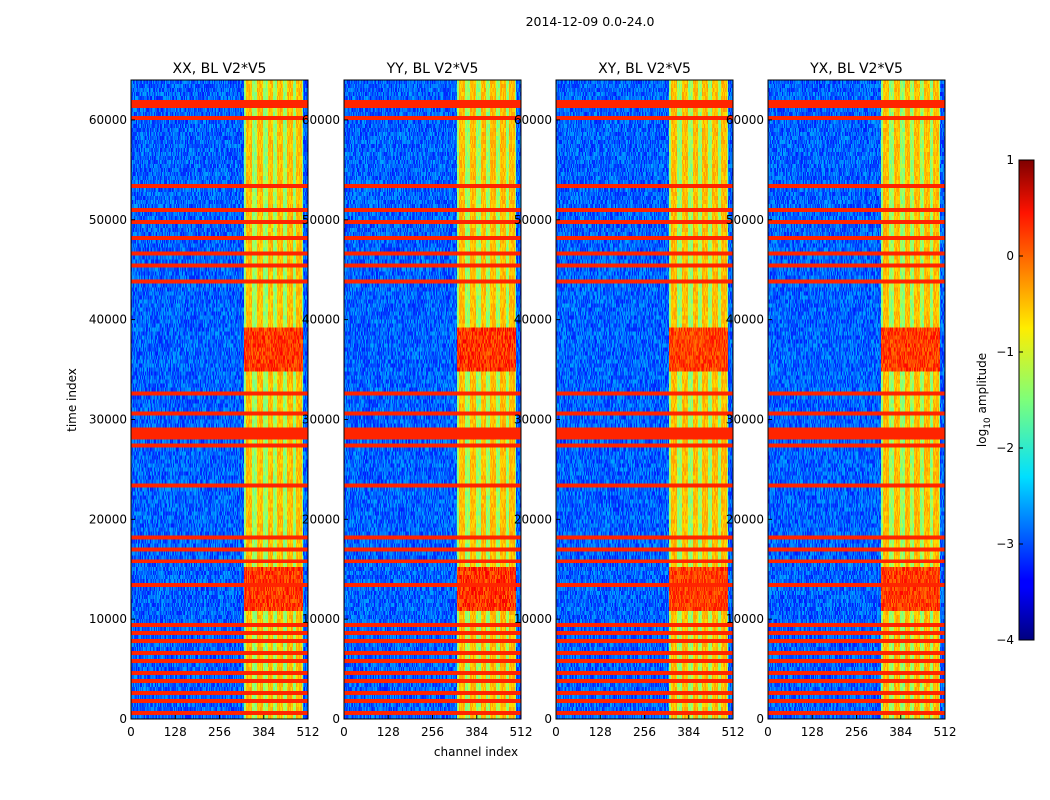  I want to click on colorbar: 10−1−2−3−4 log10 amplitude, so click(1005, 400).